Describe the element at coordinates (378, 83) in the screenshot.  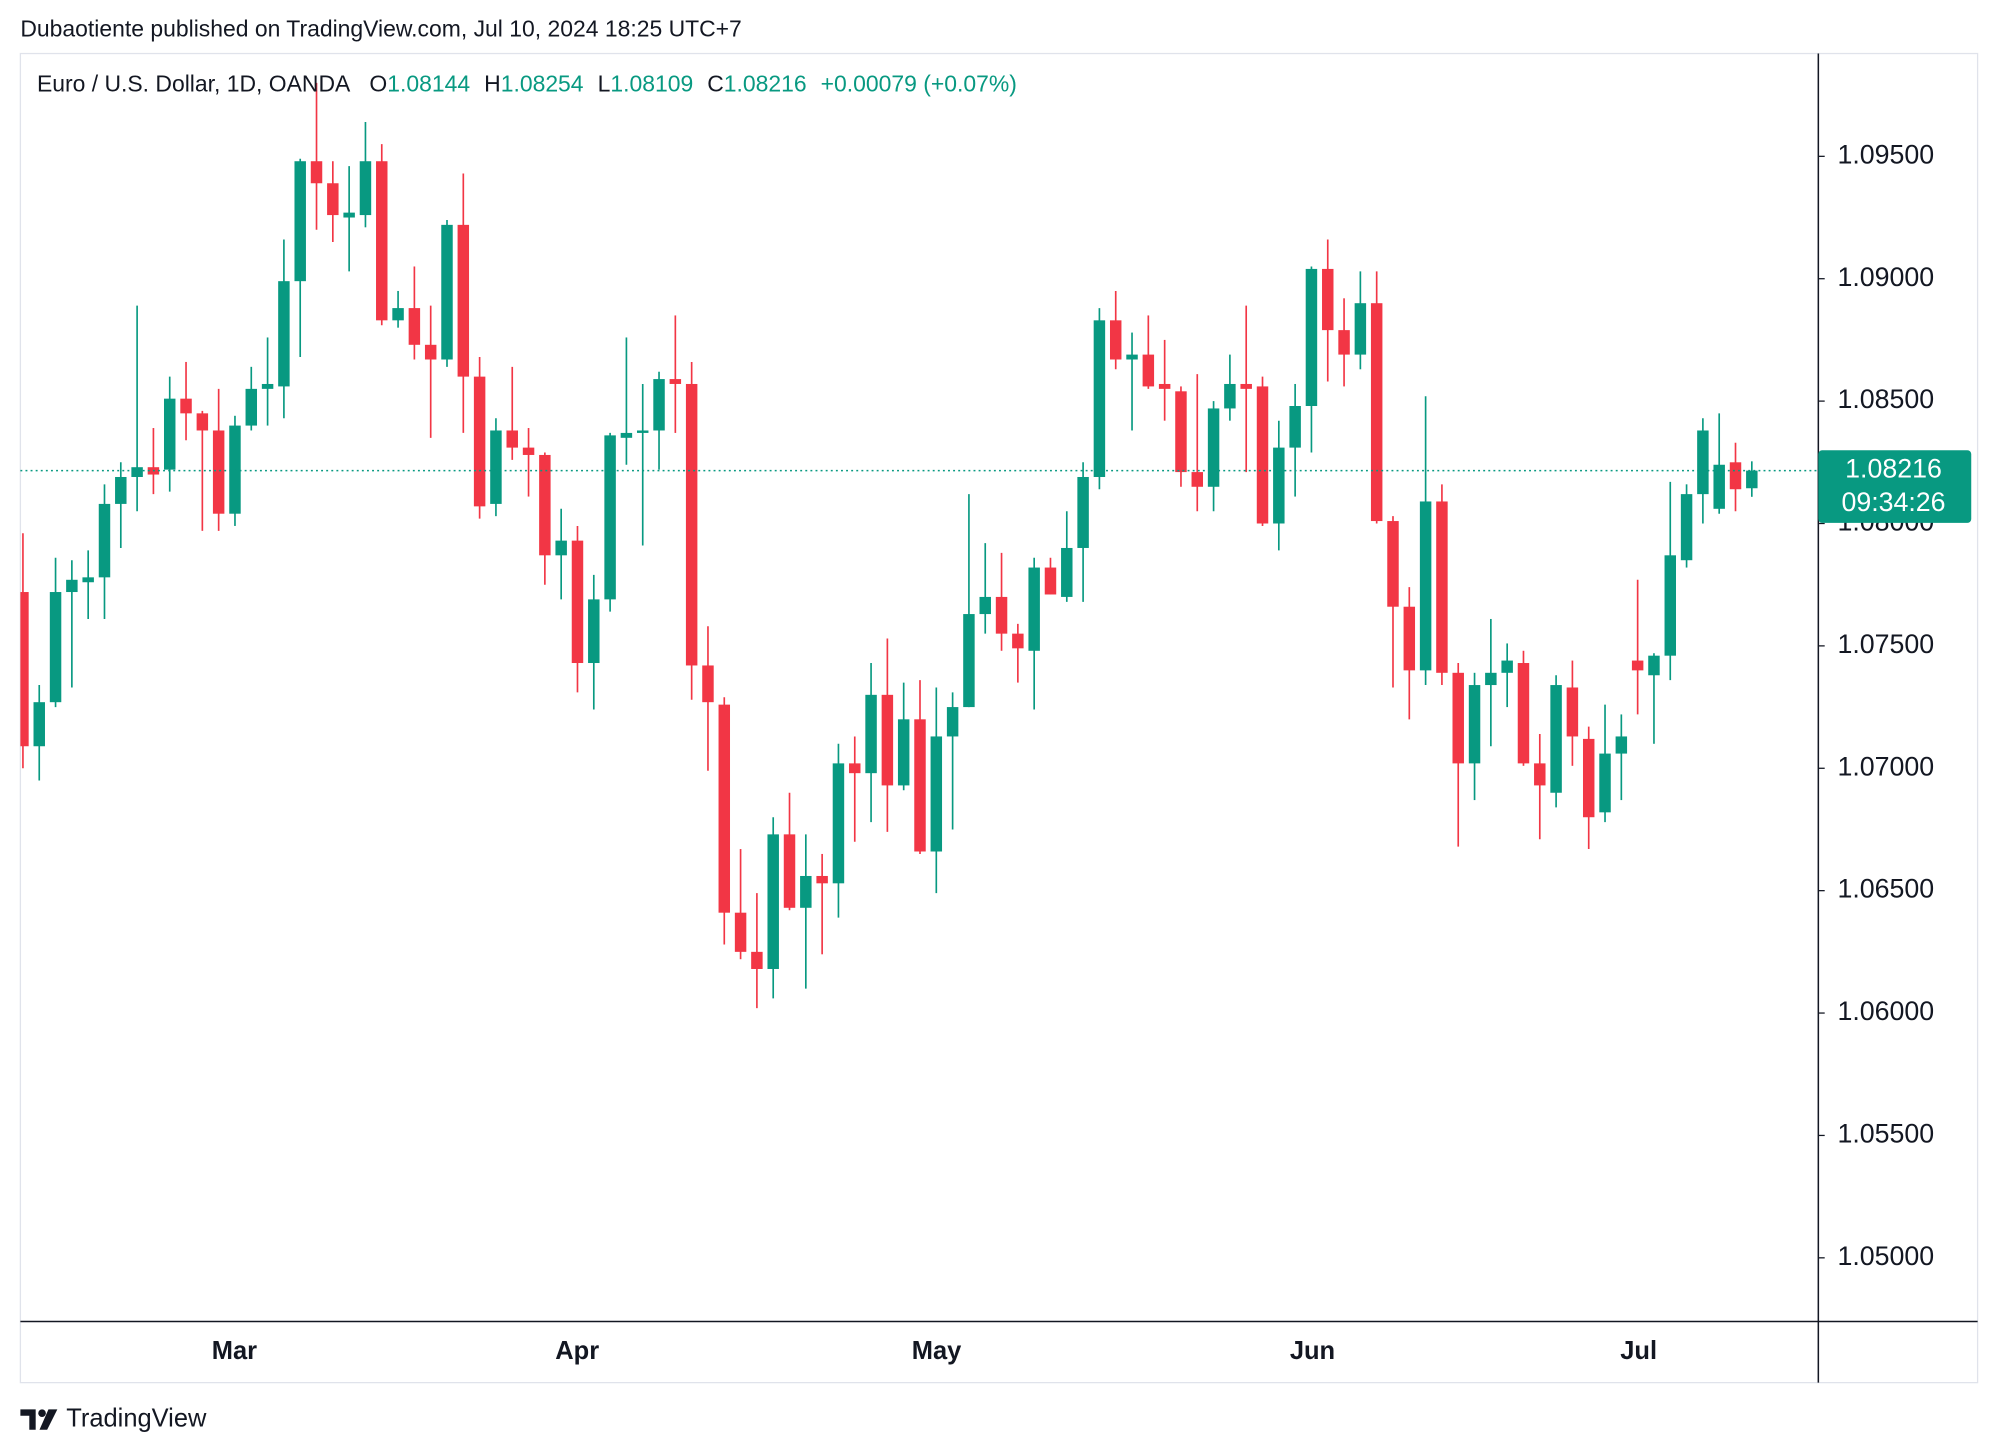
I see `legend-prefix: O` at that location.